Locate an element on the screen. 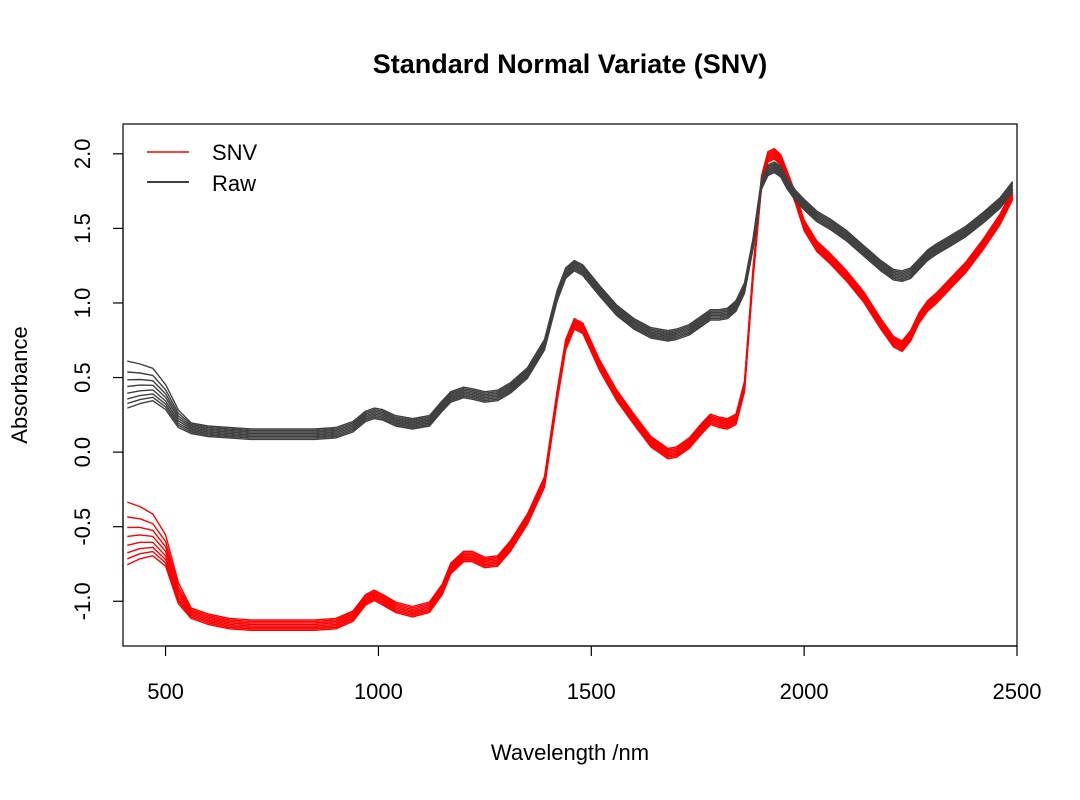 Image resolution: width=1080 pixels, height=800 pixels. y-tick-label-neg0_5: -0.5 is located at coordinates (82, 527).